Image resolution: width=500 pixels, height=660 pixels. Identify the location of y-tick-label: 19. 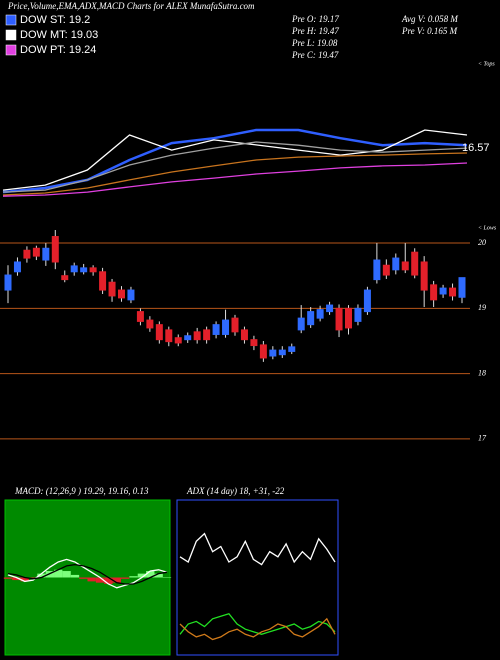
(482, 307).